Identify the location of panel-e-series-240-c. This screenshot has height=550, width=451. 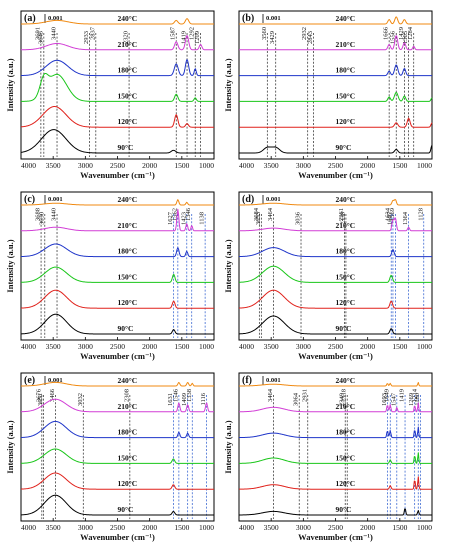
(117, 384).